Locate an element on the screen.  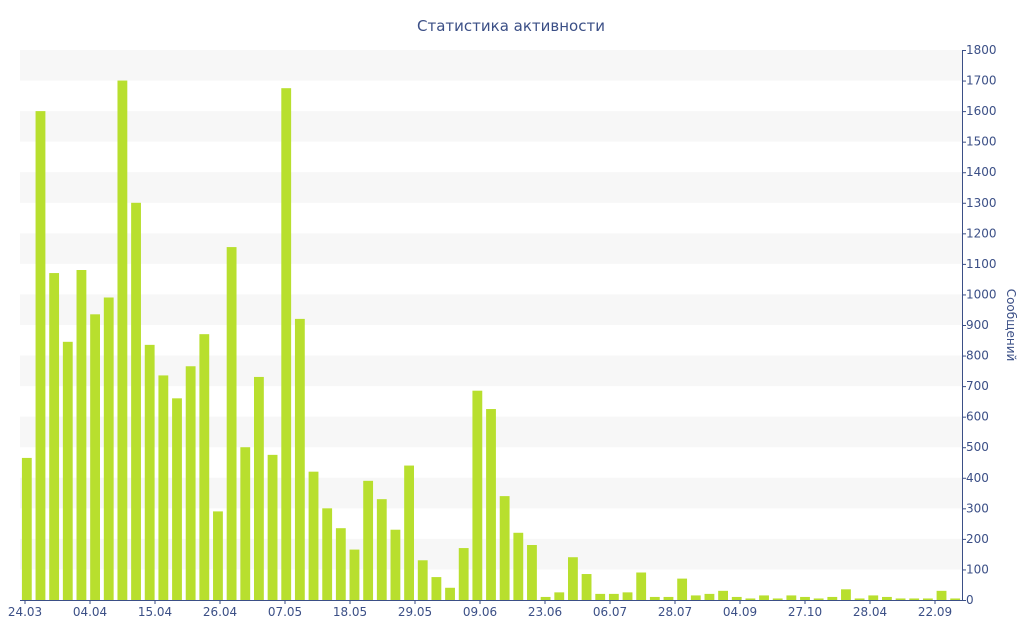
x-tick-label: 27.10 is located at coordinates (805, 612).